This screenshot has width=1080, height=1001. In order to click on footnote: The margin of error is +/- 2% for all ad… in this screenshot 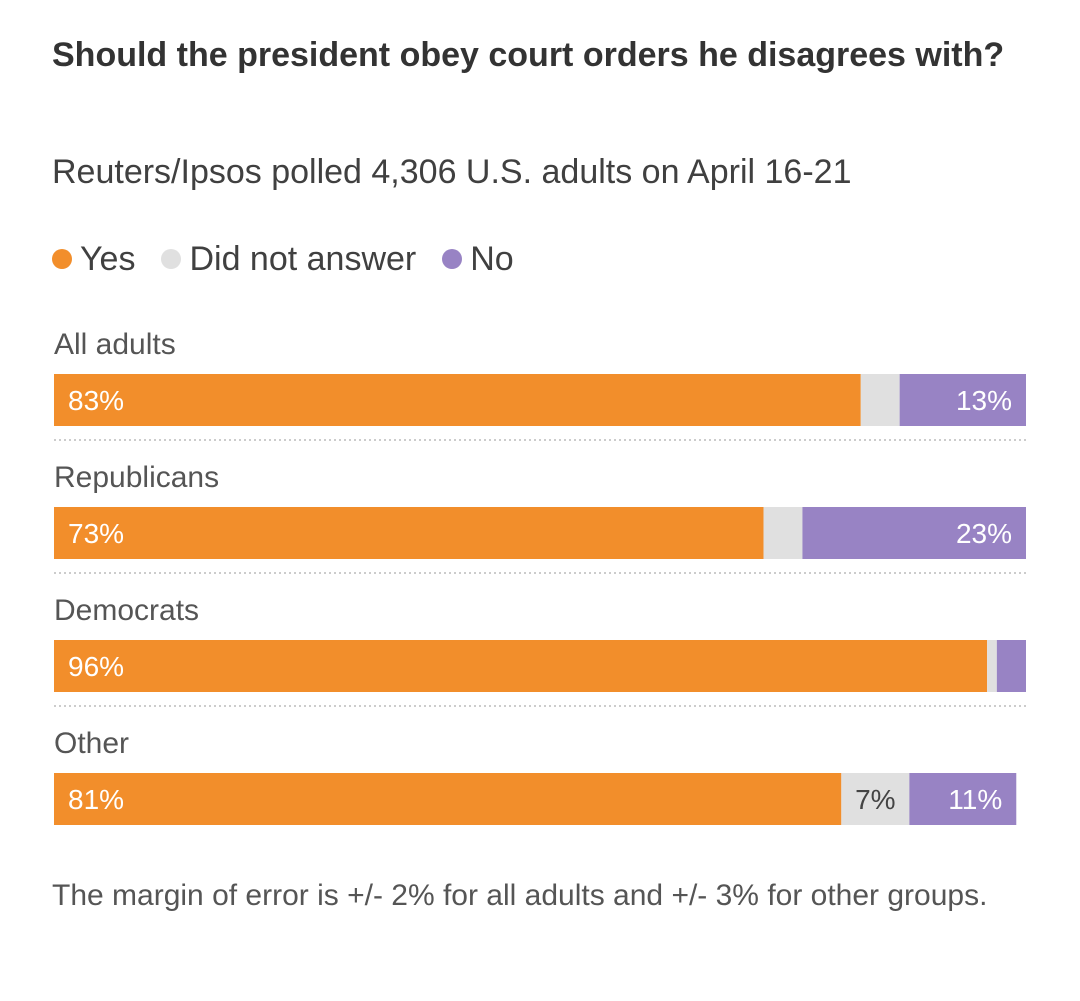, I will do `click(520, 895)`.